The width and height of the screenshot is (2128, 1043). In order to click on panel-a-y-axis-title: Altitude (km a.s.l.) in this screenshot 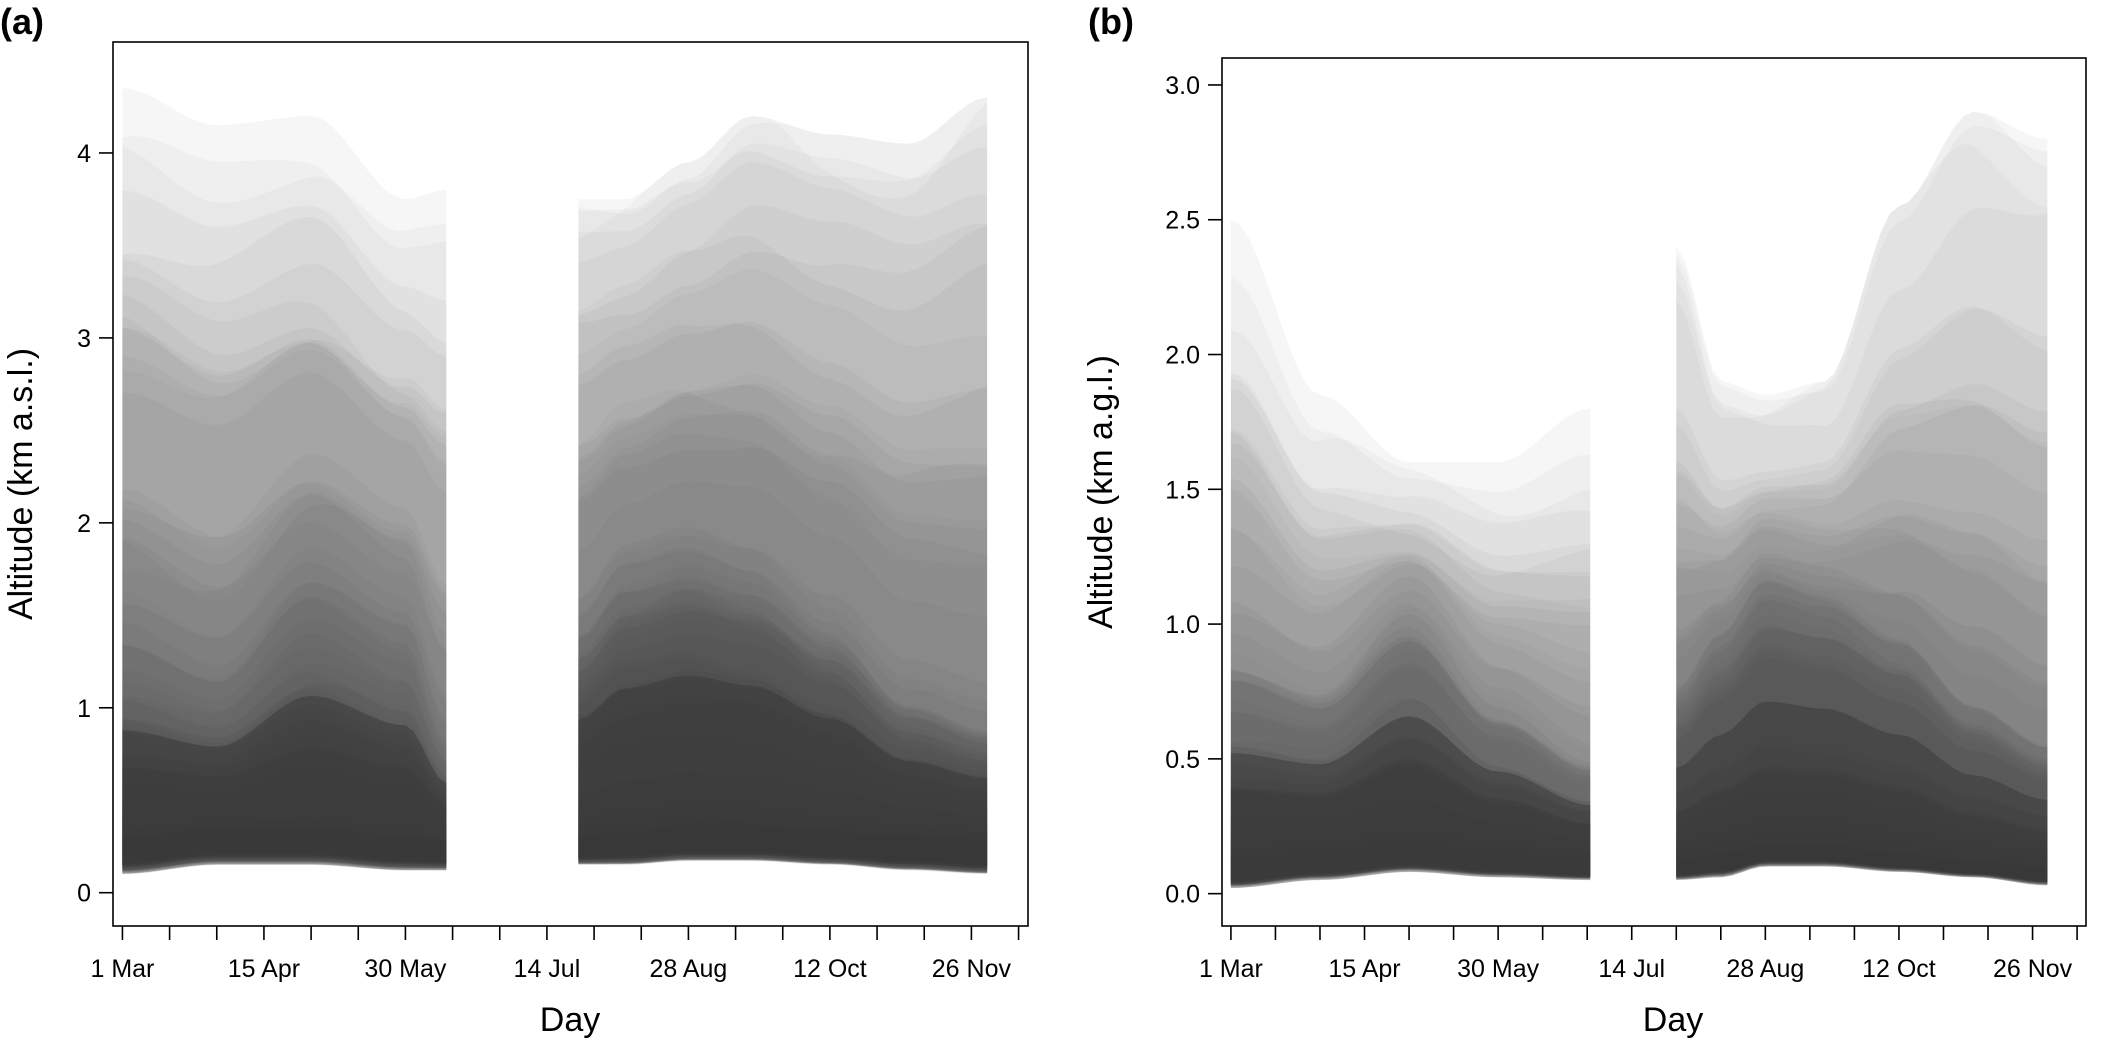, I will do `click(21, 484)`.